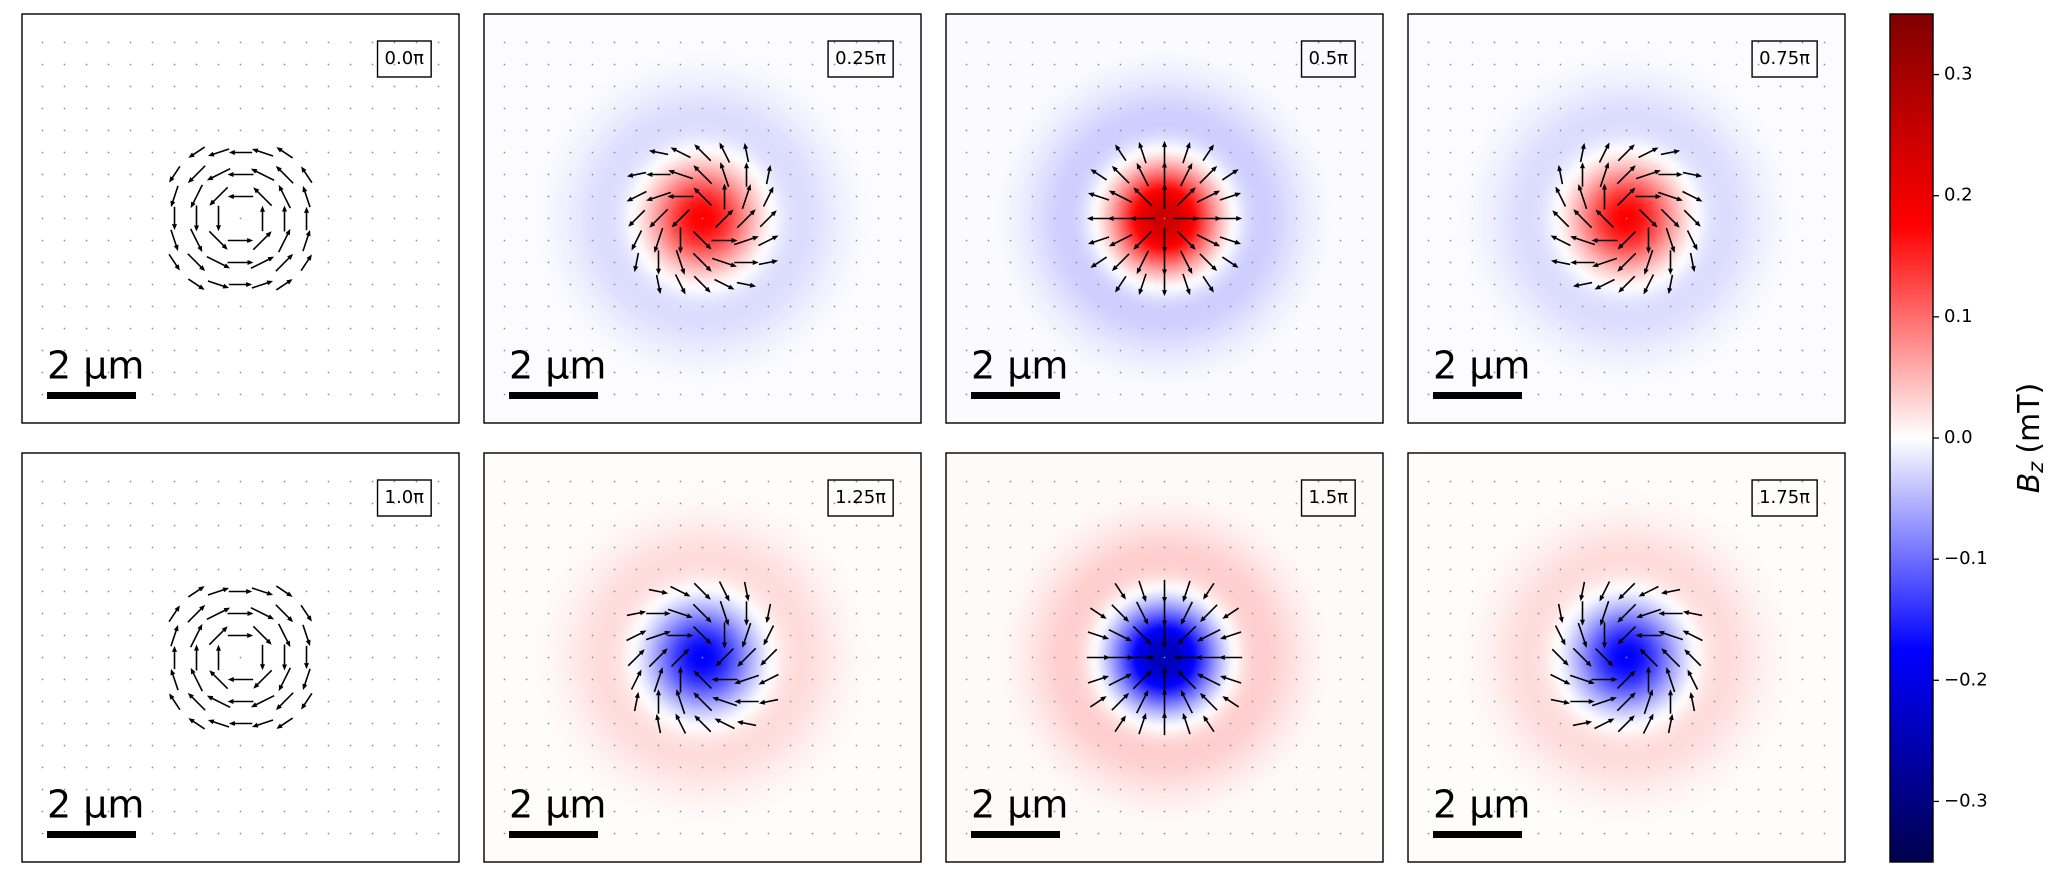 This screenshot has width=2058, height=885. What do you see at coordinates (1911, 438) in the screenshot?
I see `colorbar` at bounding box center [1911, 438].